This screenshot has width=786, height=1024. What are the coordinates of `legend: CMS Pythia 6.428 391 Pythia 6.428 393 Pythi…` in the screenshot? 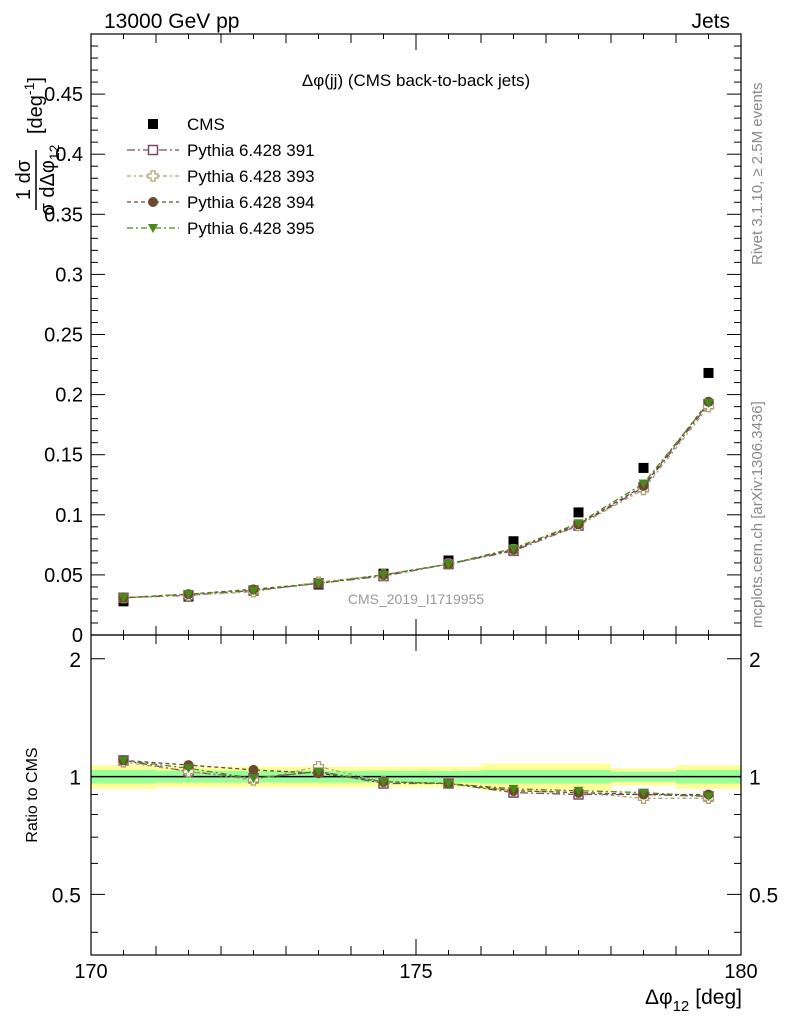 It's located at (221, 176).